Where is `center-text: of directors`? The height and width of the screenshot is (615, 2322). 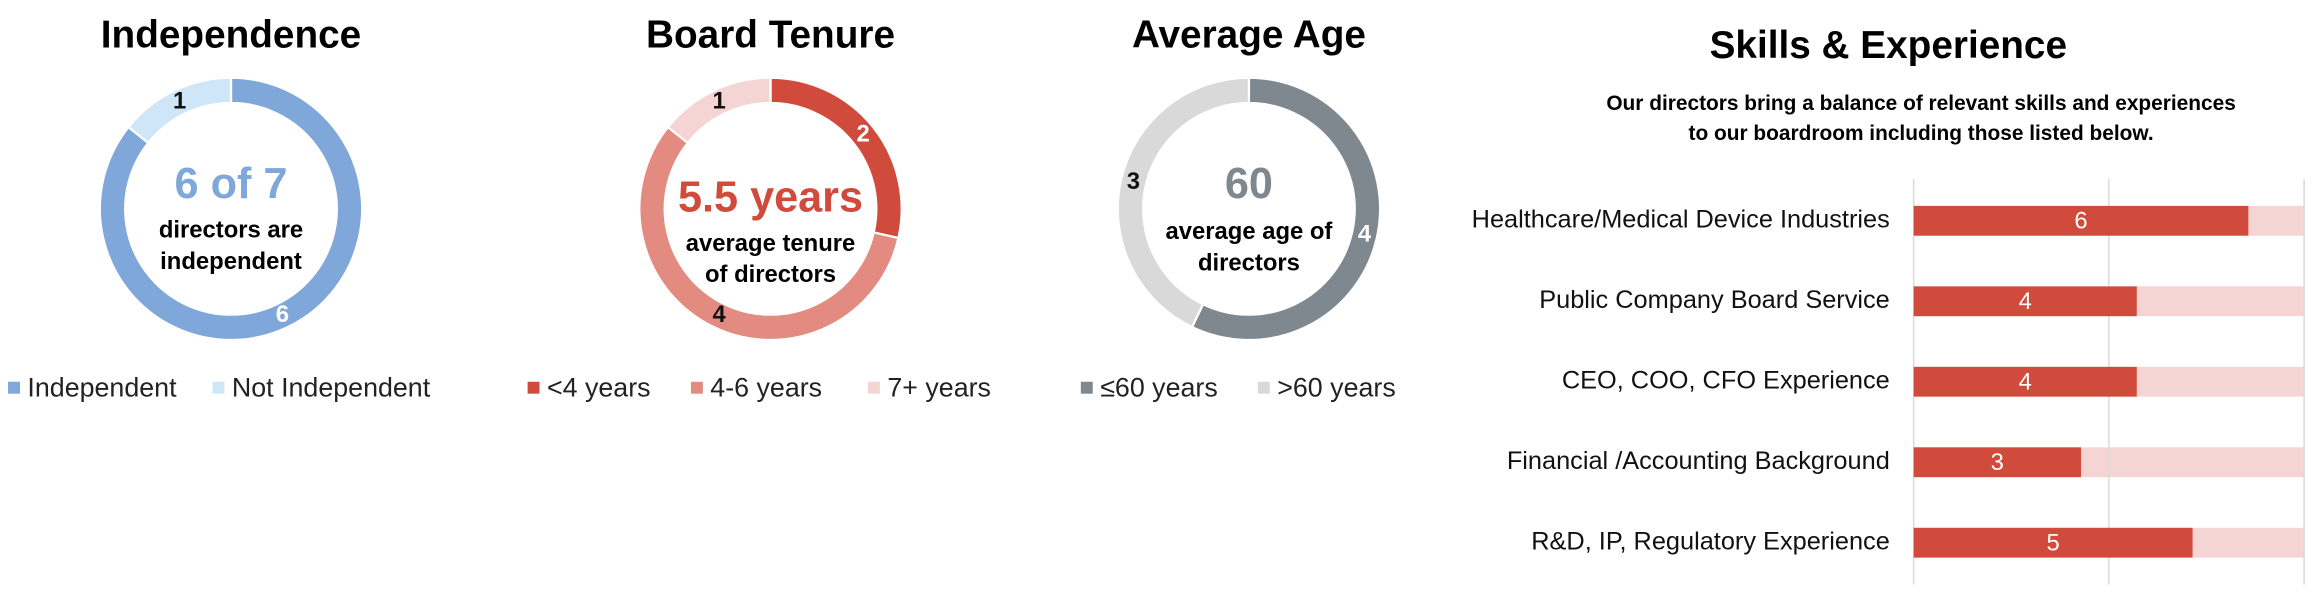 center-text: of directors is located at coordinates (770, 274).